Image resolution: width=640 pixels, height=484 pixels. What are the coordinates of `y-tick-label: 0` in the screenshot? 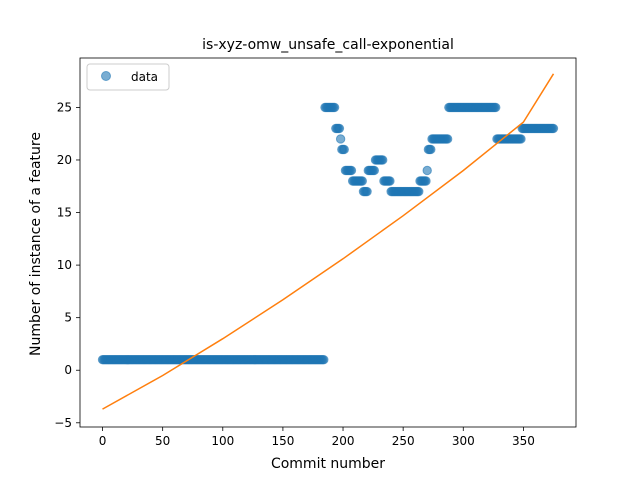 It's located at (68, 370).